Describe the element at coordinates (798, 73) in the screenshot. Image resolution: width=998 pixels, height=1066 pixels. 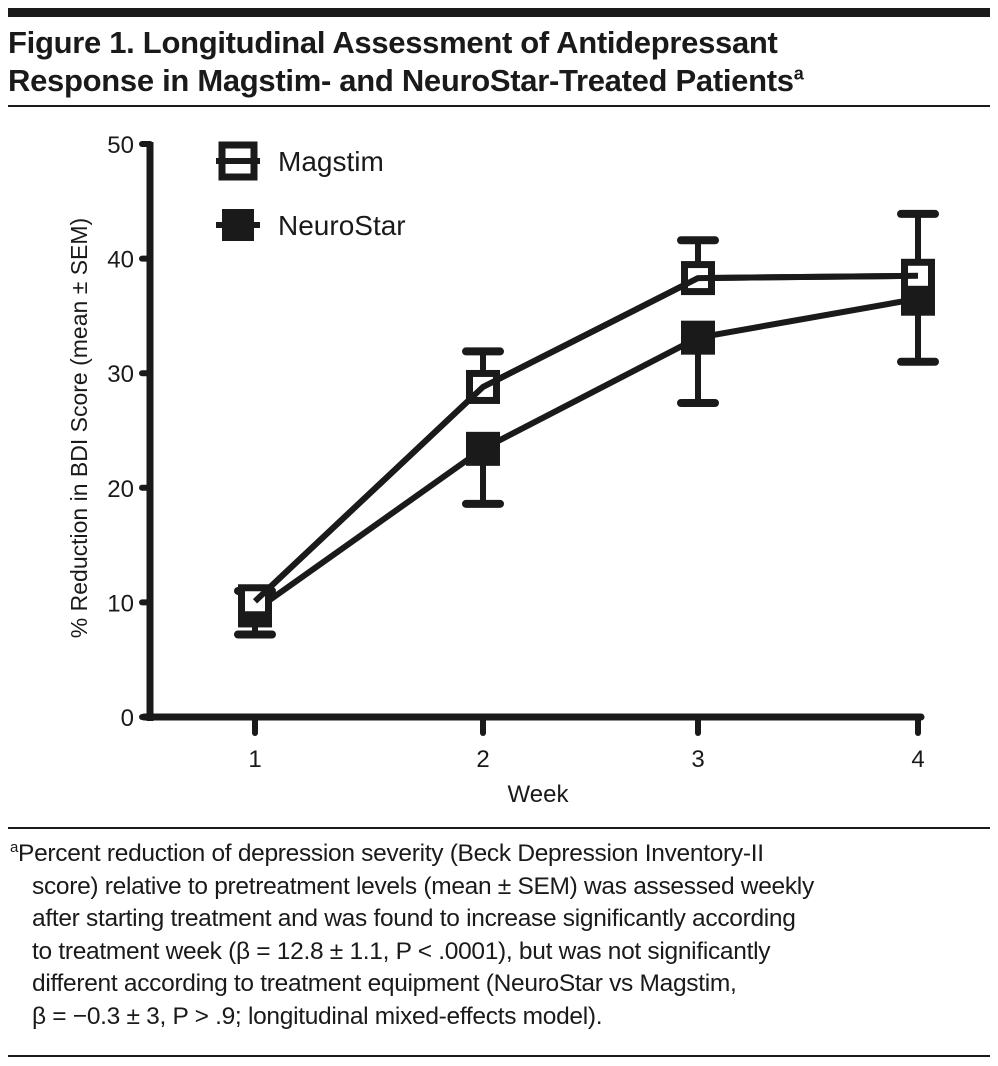
I see `title-footnote-marker: a` at that location.